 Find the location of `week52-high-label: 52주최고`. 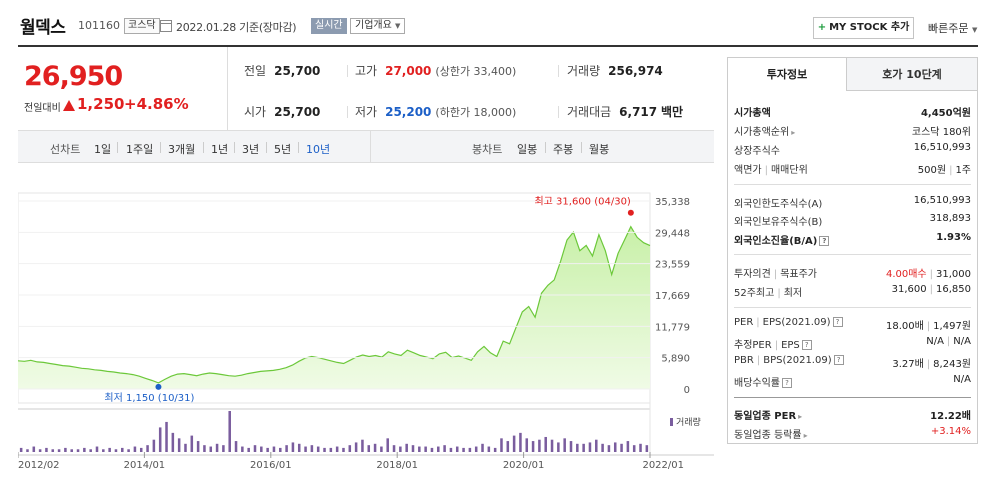

week52-high-label: 52주최고 is located at coordinates (754, 293).